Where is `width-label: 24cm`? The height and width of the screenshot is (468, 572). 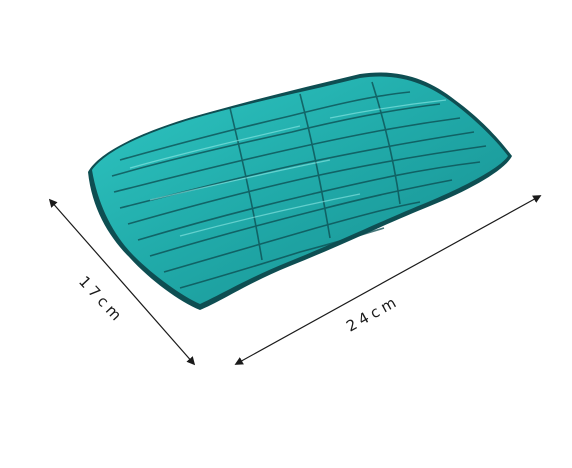
width-label: 24cm is located at coordinates (372, 314).